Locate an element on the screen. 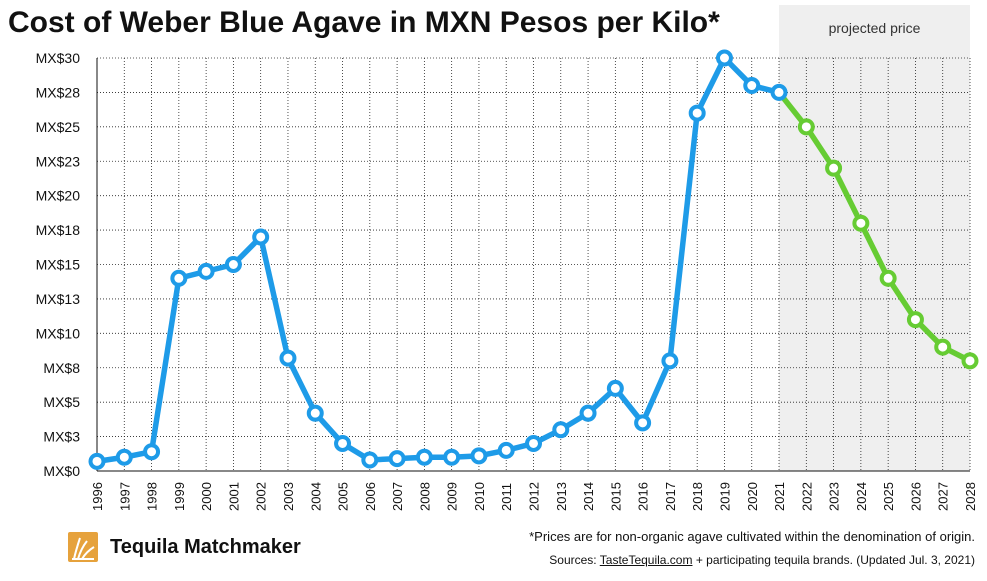  y-tick-label: MX$30 is located at coordinates (58, 58).